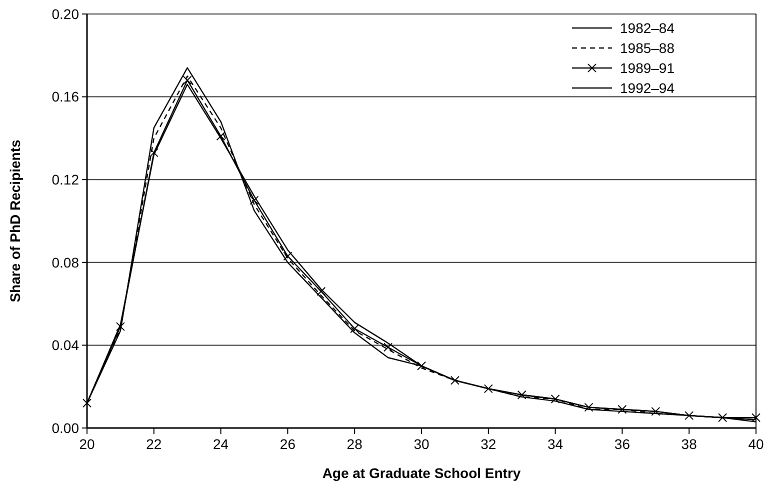 This screenshot has width=769, height=494. Describe the element at coordinates (87, 444) in the screenshot. I see `x-tick-label: 20` at that location.